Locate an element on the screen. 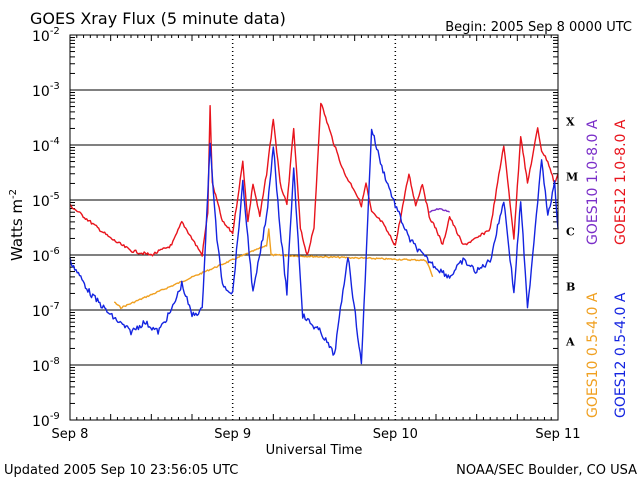  legend-entry-goes10-0-5-4-0-a: GOES10 0.5-4.0 A is located at coordinates (593, 355).